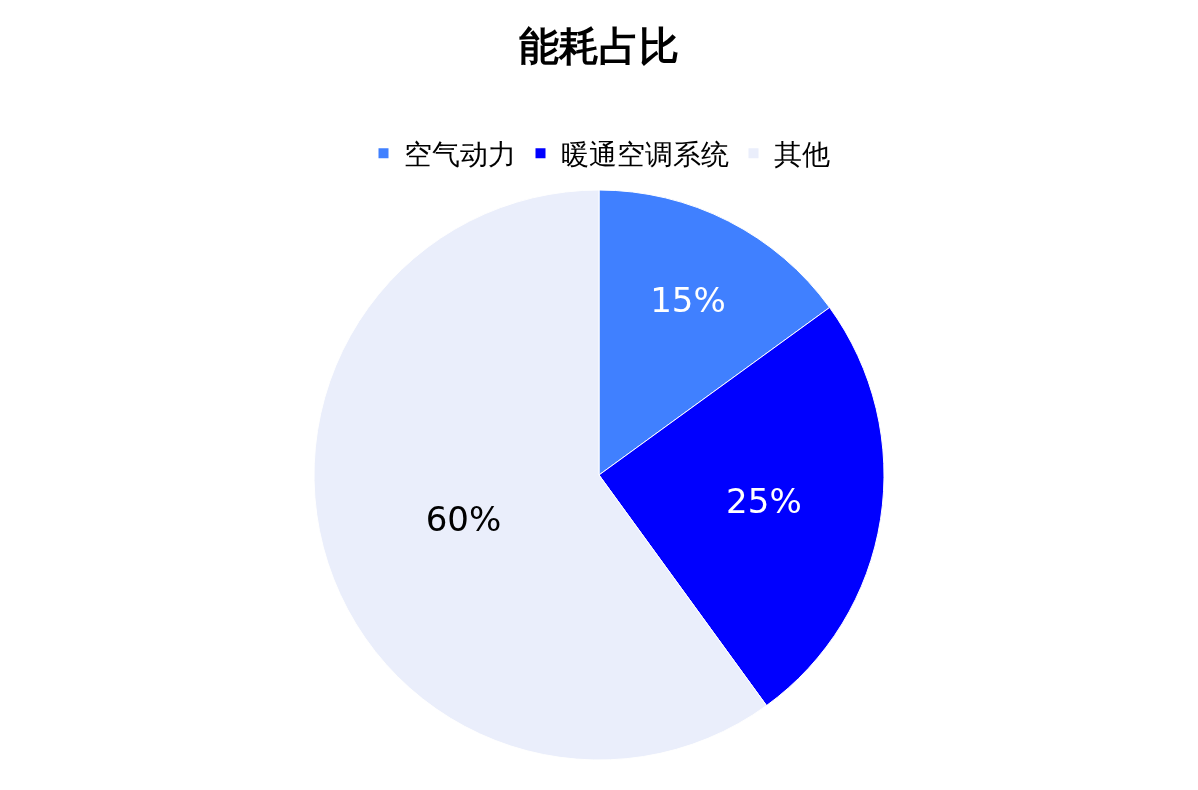 This screenshot has height=790, width=1198. I want to click on legend-label: 空气动力, so click(459, 155).